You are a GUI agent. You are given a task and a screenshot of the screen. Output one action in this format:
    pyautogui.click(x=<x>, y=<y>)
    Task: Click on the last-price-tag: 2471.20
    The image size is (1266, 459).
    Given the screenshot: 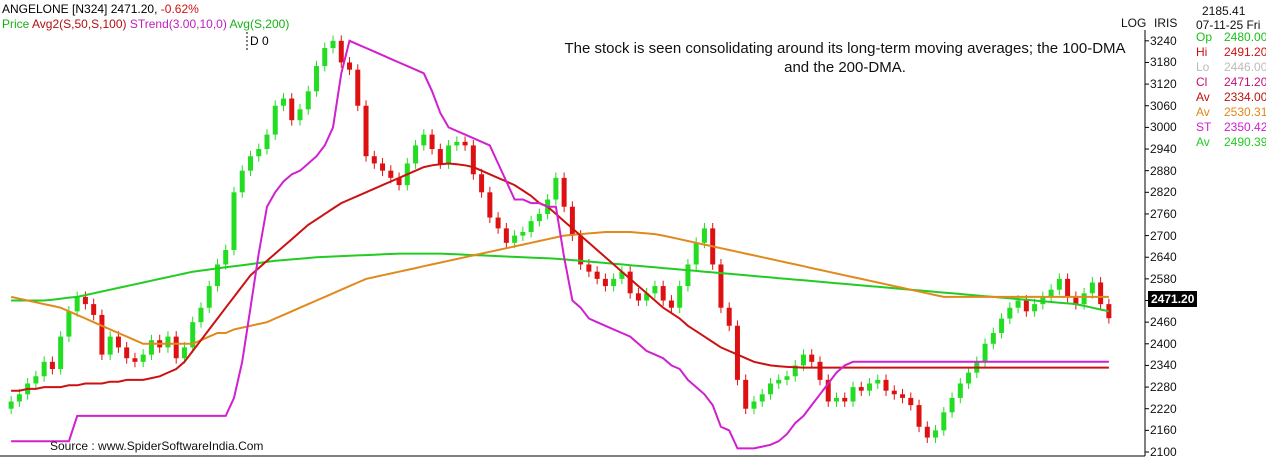 What is the action you would take?
    pyautogui.click(x=1173, y=299)
    